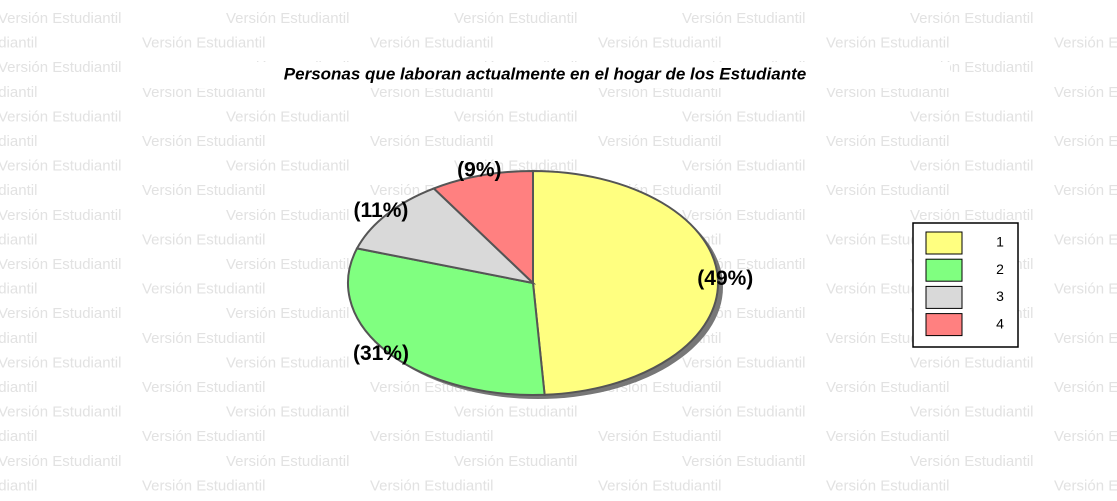 The width and height of the screenshot is (1117, 501). Describe the element at coordinates (1000, 269) in the screenshot. I see `legend-label: 2` at that location.